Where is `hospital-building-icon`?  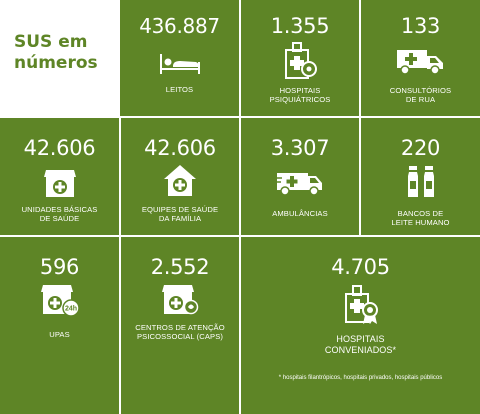 hospital-building-icon is located at coordinates (301, 60).